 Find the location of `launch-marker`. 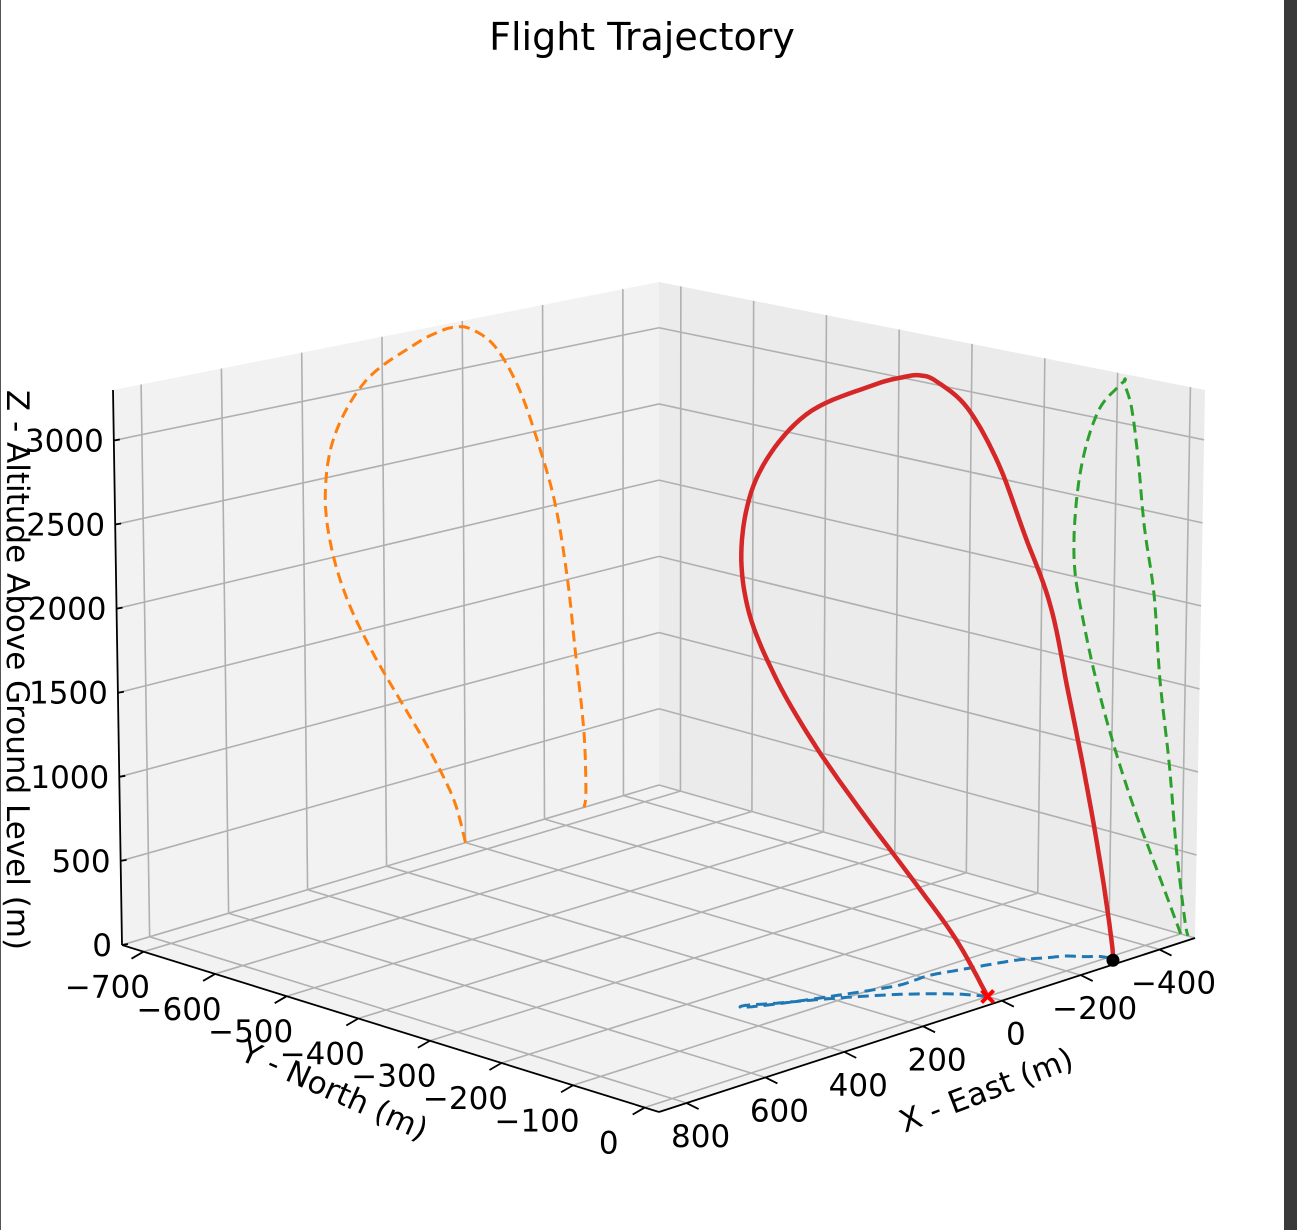

launch-marker is located at coordinates (1112, 960).